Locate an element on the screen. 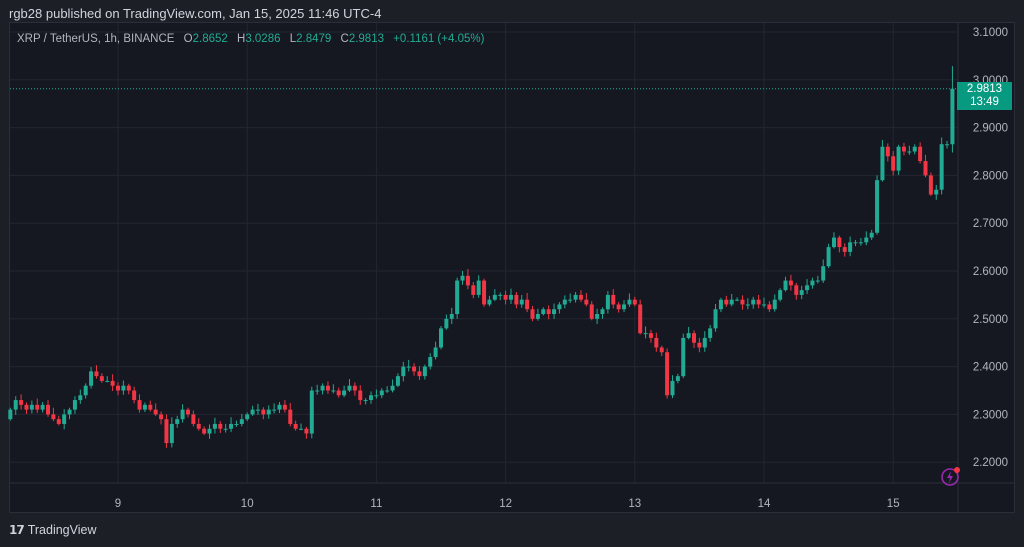  price-tick-label: 2.3000 is located at coordinates (990, 415).